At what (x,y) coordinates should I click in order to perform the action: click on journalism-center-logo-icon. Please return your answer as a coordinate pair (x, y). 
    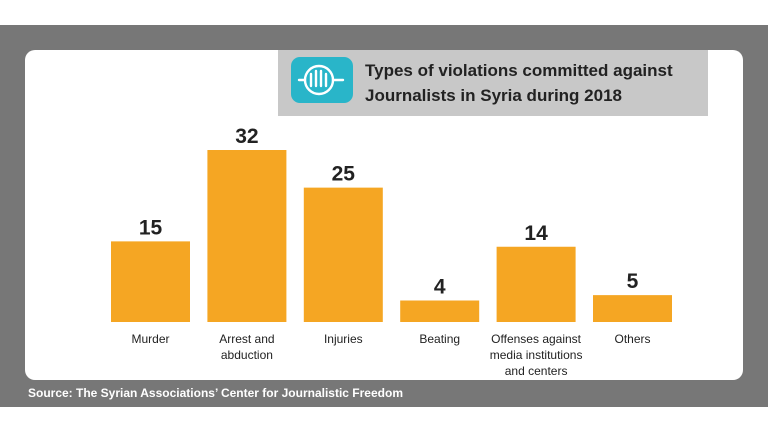
    Looking at the image, I should click on (322, 80).